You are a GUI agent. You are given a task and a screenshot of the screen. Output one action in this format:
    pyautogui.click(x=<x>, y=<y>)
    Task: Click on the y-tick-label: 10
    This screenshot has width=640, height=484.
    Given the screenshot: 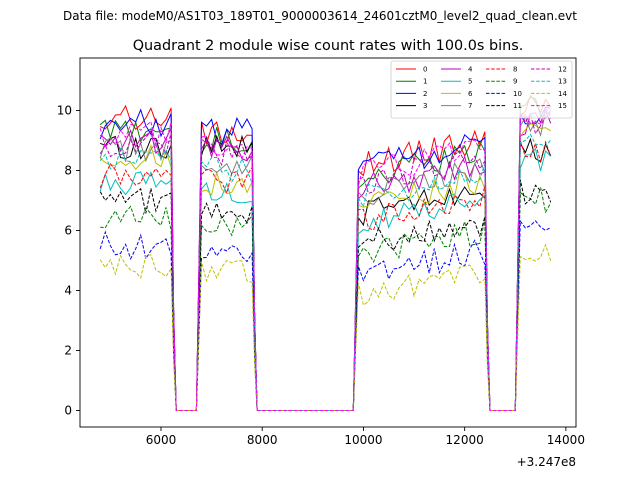 What is the action you would take?
    pyautogui.click(x=64, y=111)
    